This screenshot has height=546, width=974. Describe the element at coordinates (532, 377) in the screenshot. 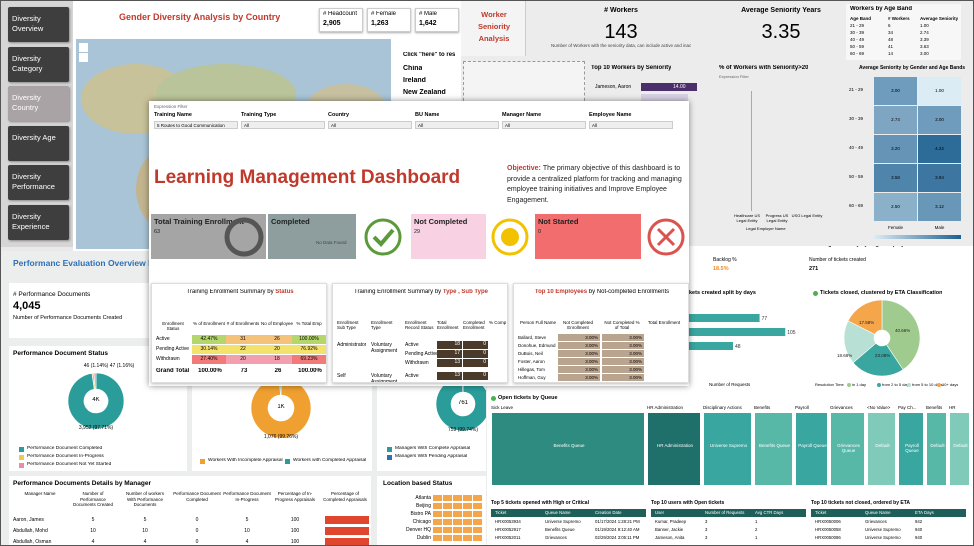

I see `table-cell: Hoffman, Guy` at that location.